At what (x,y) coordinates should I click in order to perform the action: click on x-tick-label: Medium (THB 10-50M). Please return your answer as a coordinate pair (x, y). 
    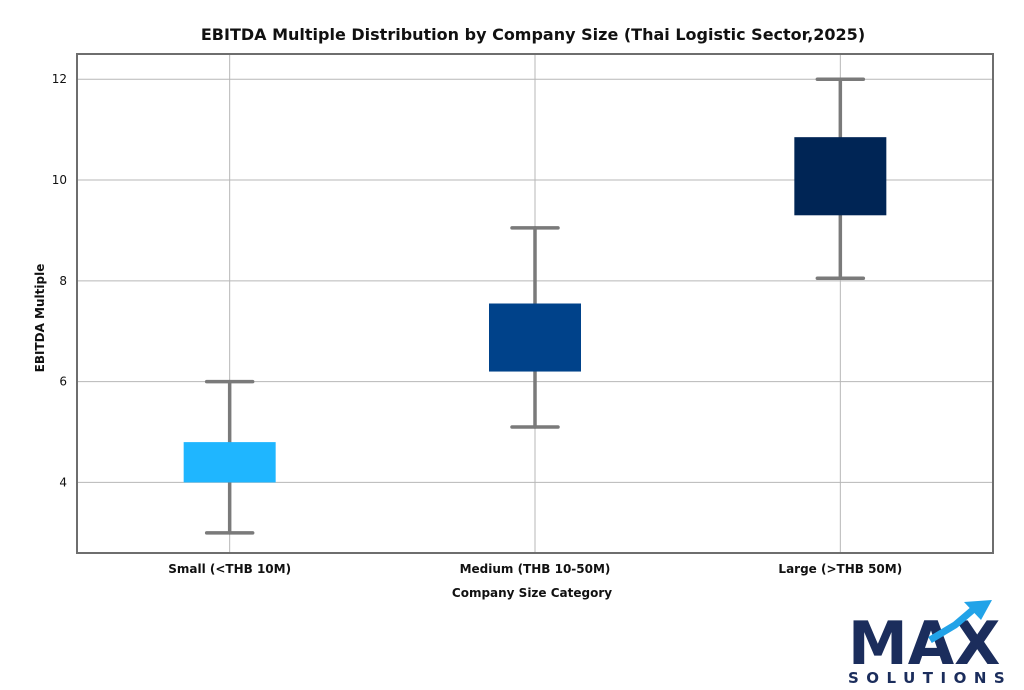
    Looking at the image, I should click on (535, 569).